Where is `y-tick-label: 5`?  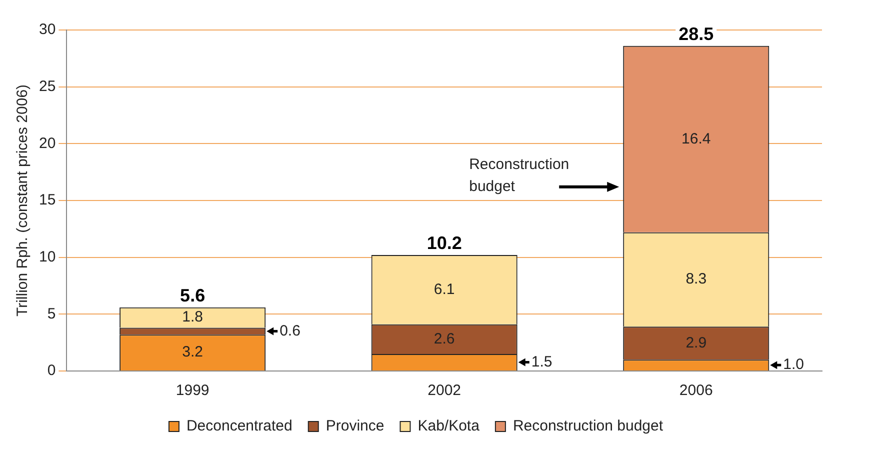
y-tick-label: 5 is located at coordinates (51, 313).